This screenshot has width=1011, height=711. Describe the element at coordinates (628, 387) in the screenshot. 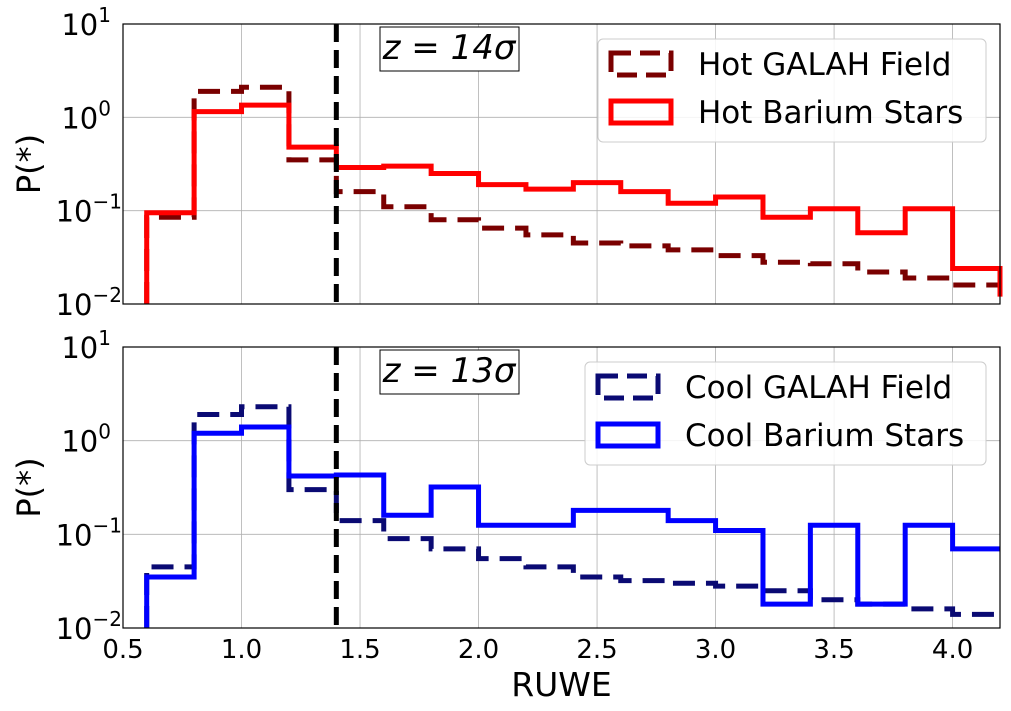

I see `legend-swatch-cool-galah-field` at that location.